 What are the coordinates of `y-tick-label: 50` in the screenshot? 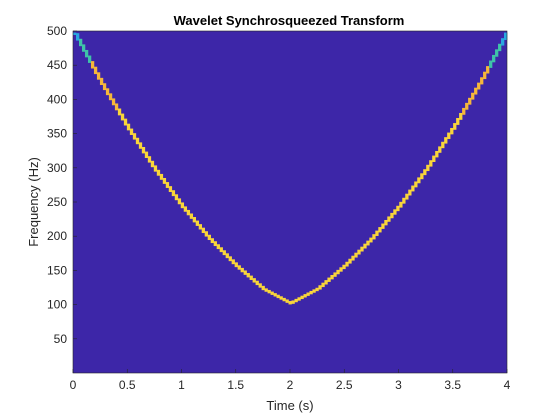 It's located at (61, 339).